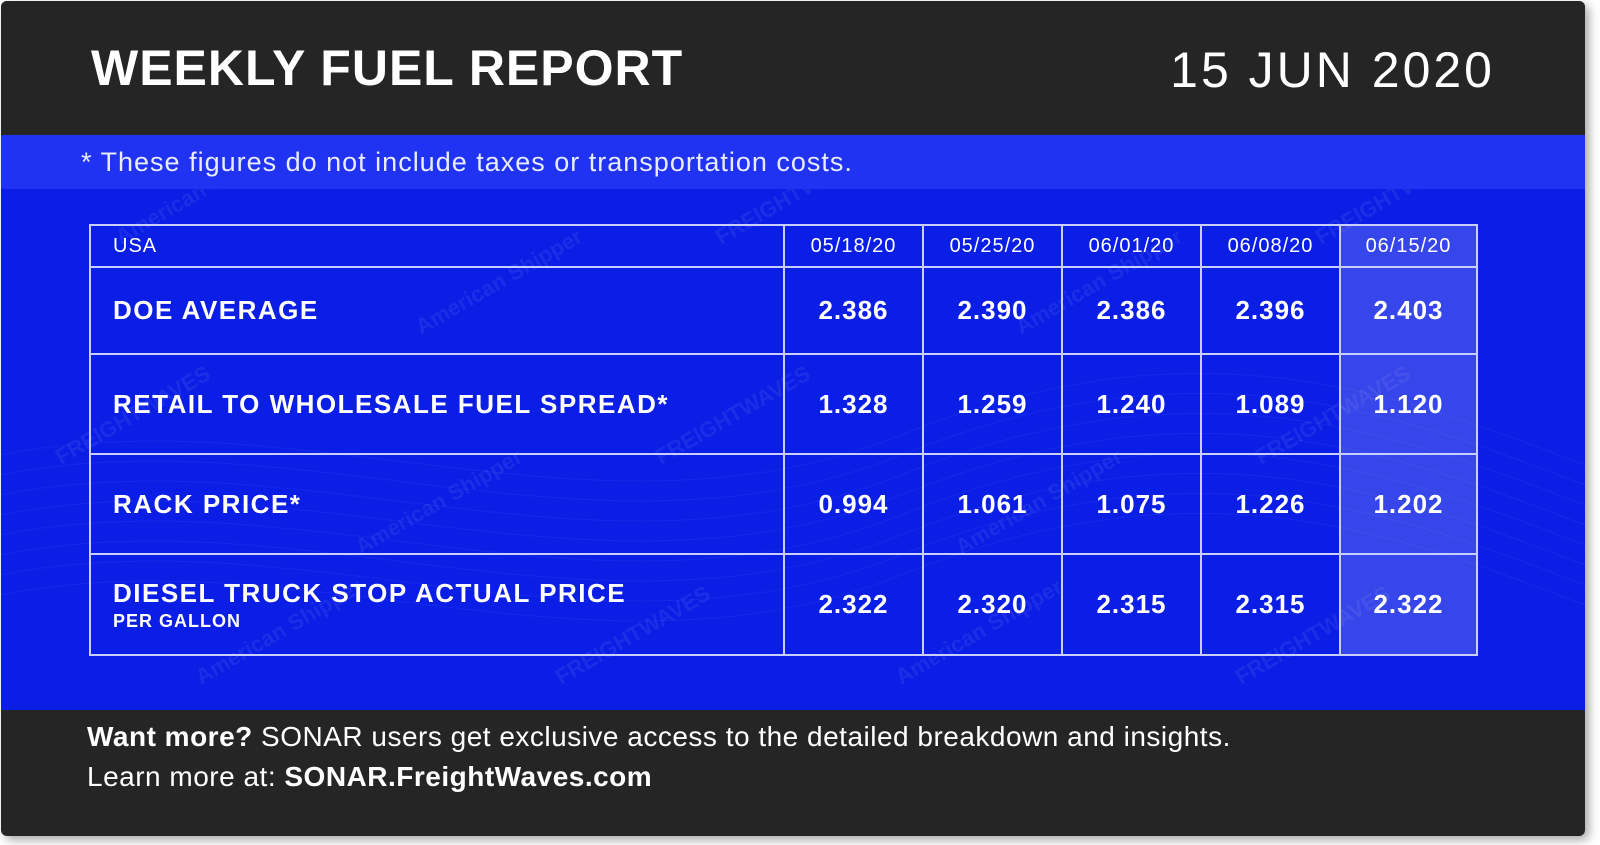 The image size is (1600, 845). What do you see at coordinates (387, 68) in the screenshot?
I see `report-title: WEEKLY FUEL REPORT` at bounding box center [387, 68].